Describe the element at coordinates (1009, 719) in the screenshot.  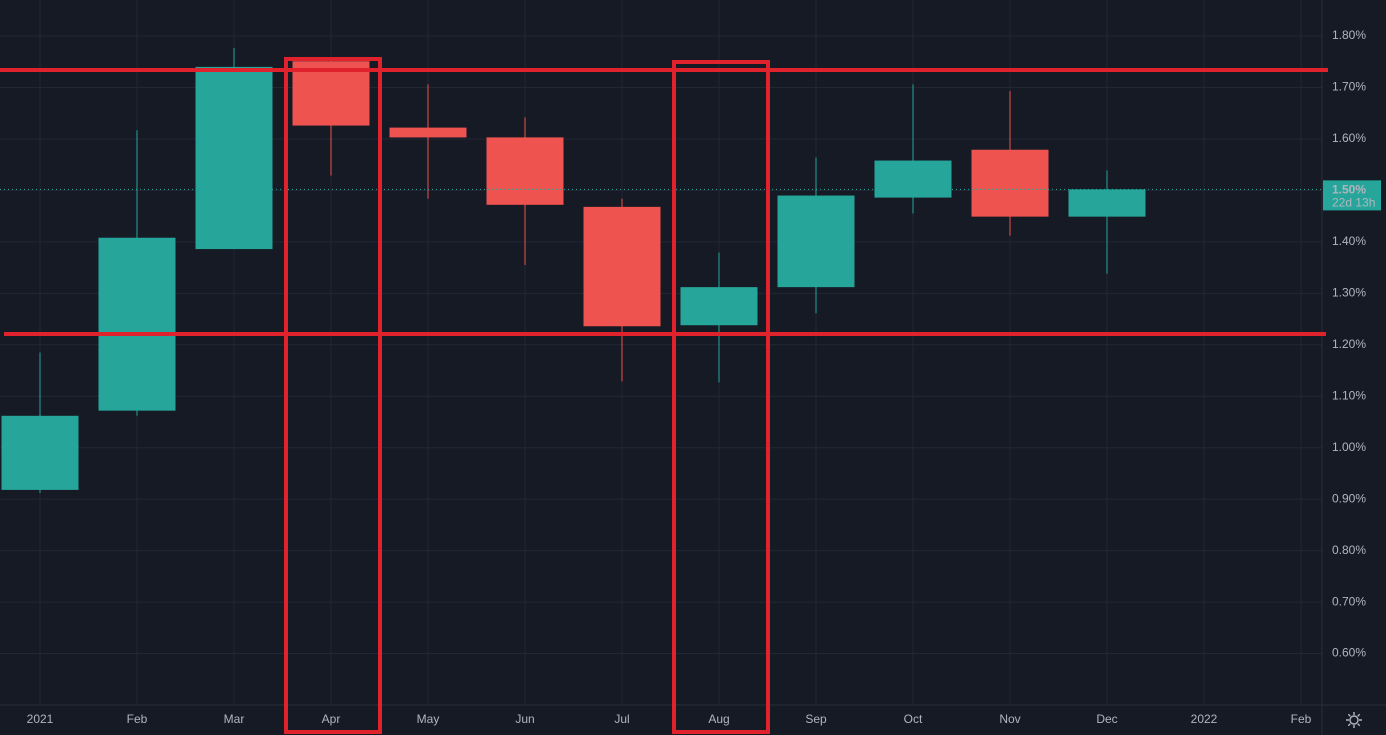
I see `x-tick-label: Nov` at that location.